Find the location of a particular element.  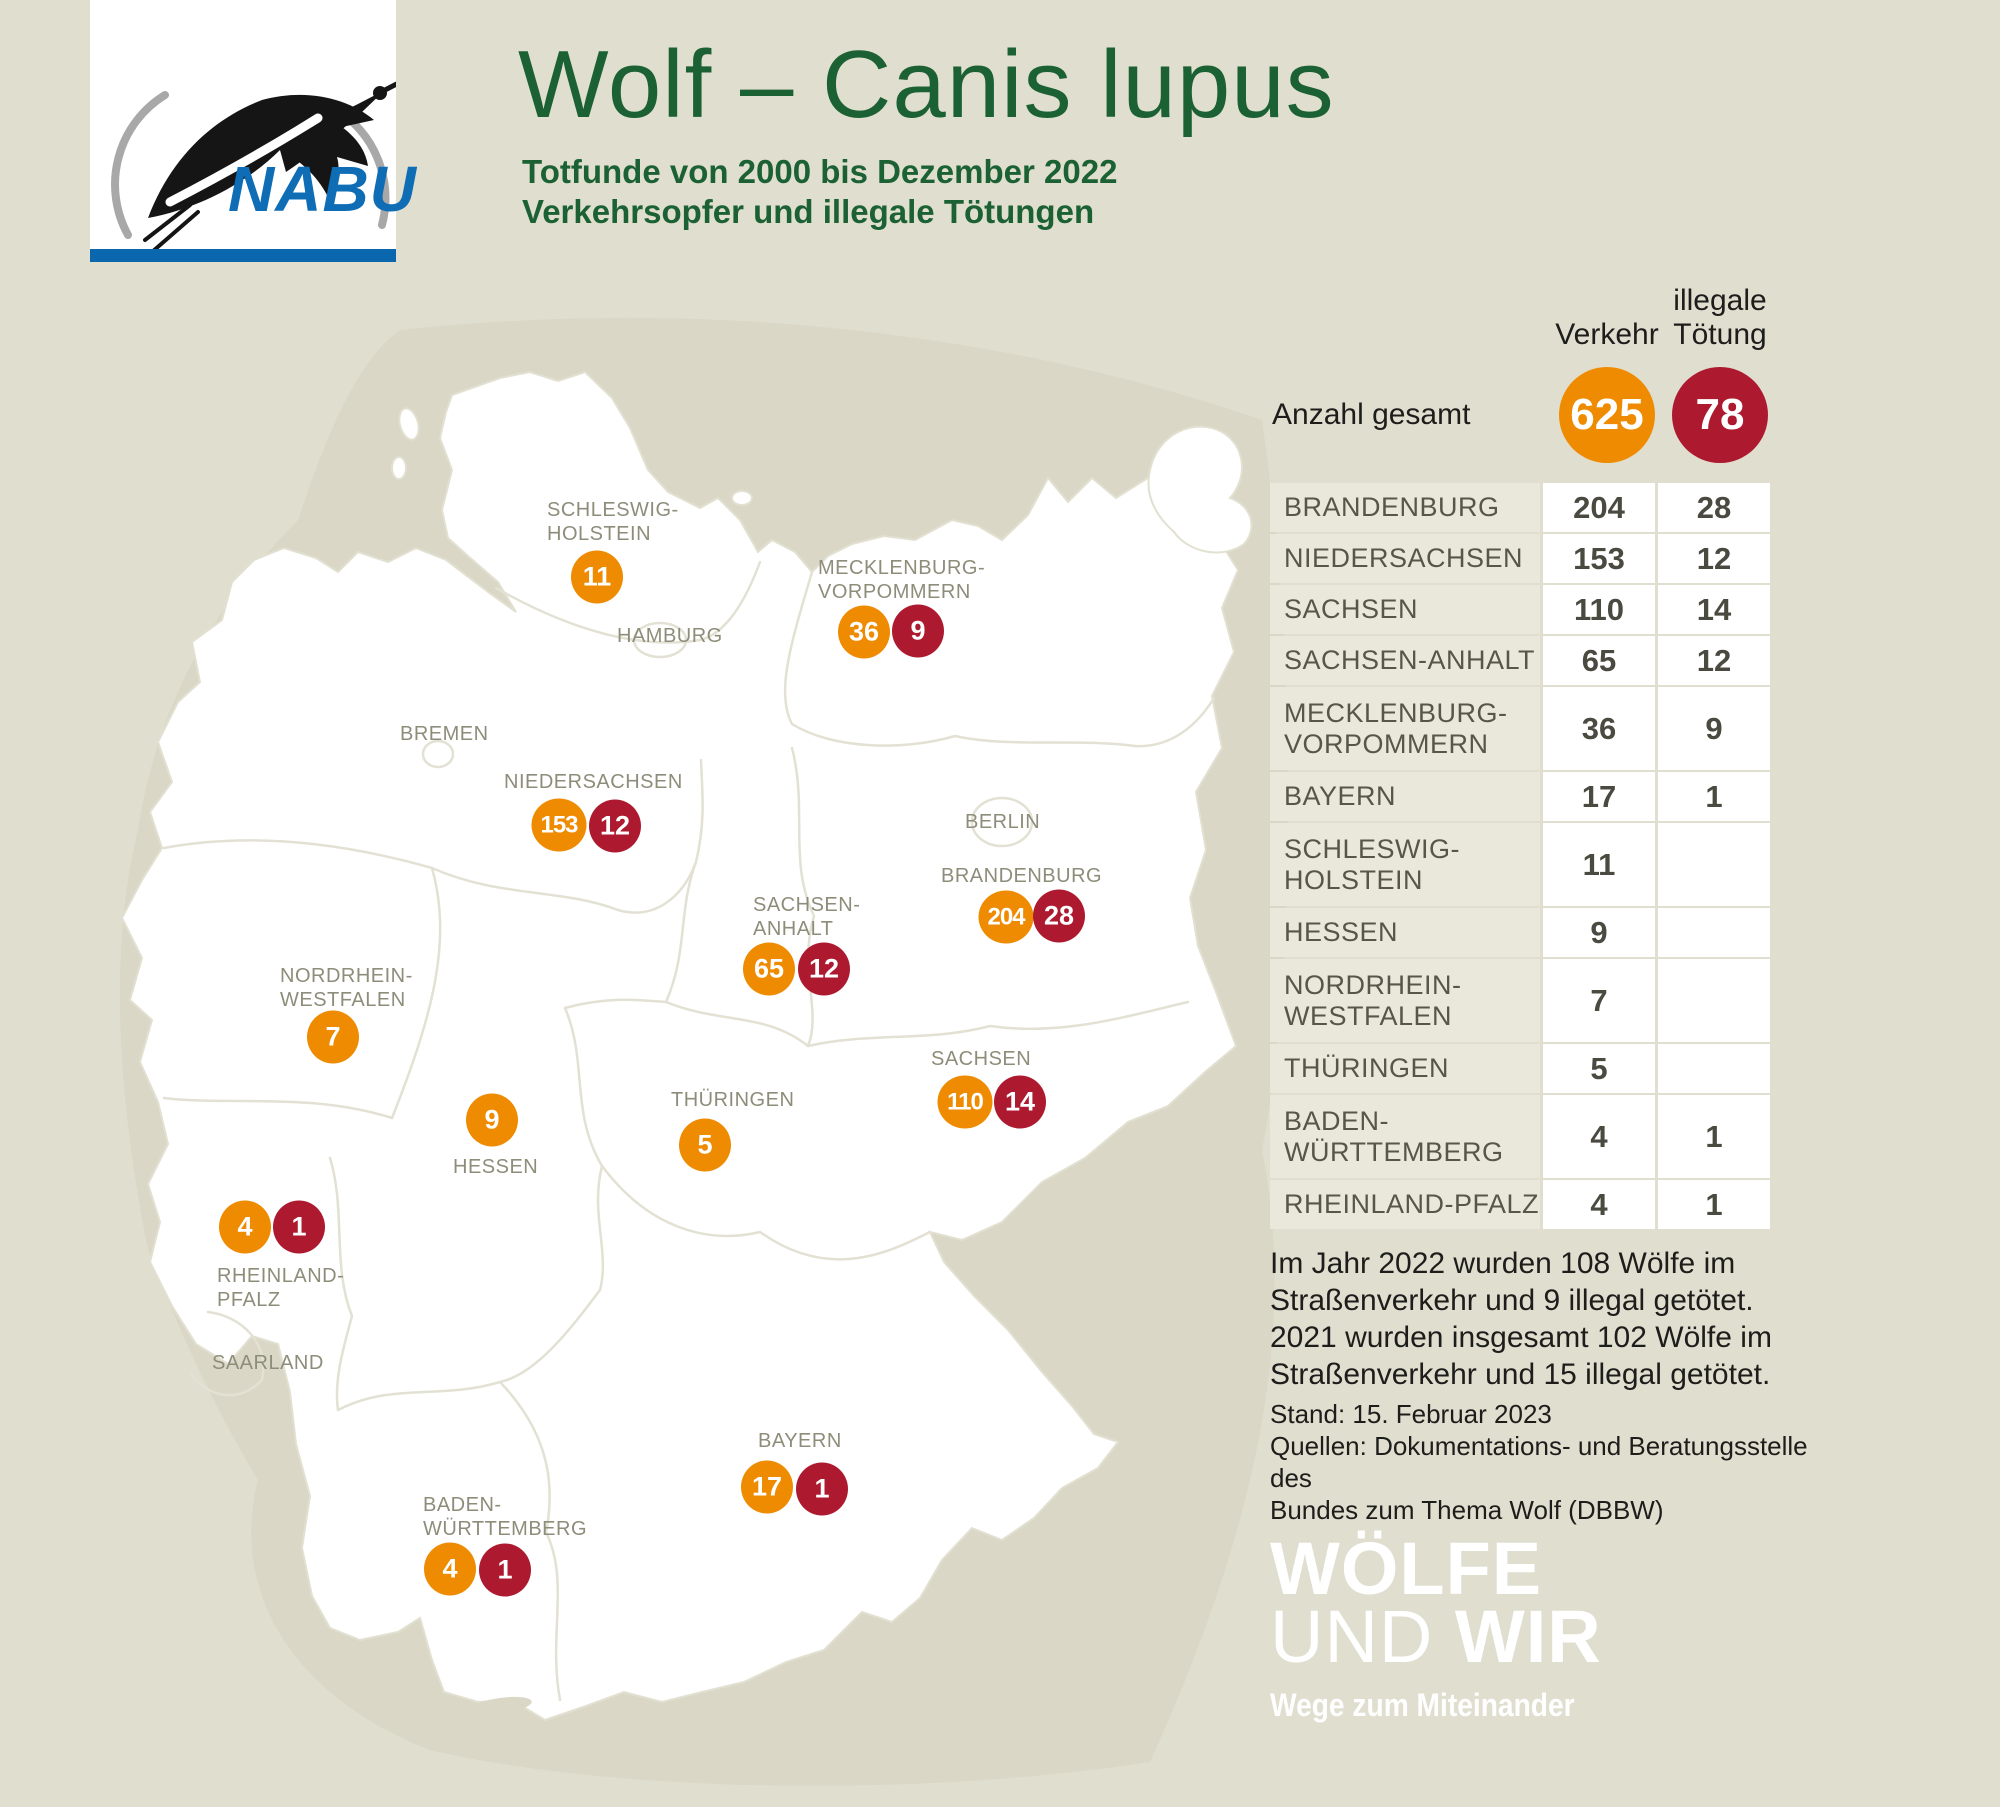

nabu-logo: NABU is located at coordinates (253, 131).